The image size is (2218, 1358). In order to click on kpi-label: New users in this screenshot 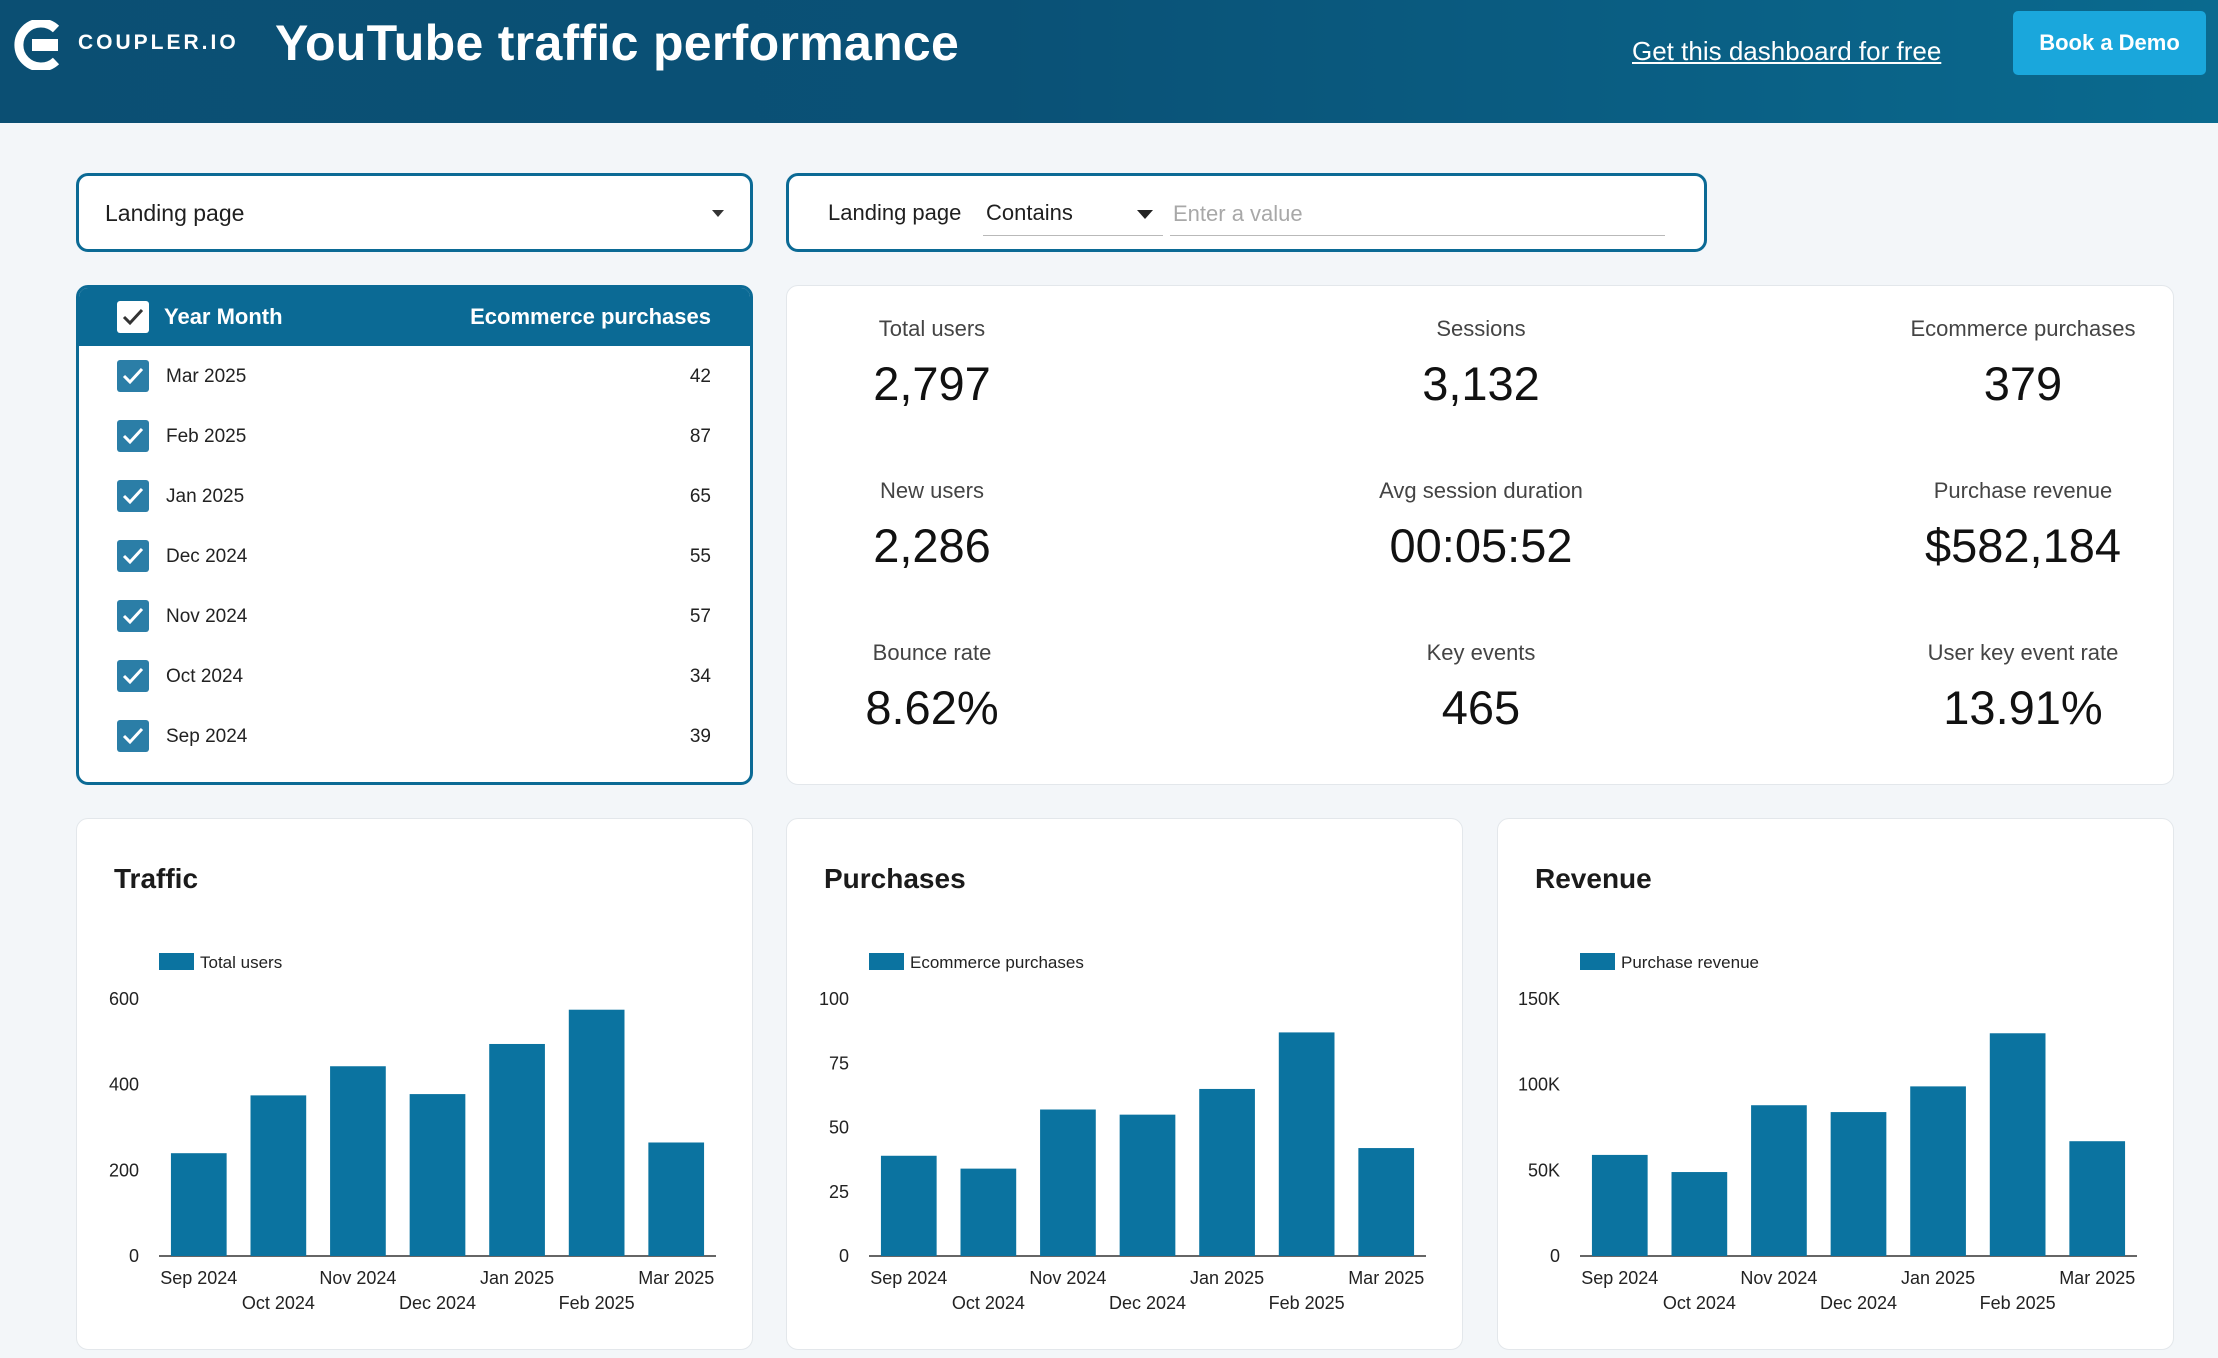, I will do `click(932, 490)`.